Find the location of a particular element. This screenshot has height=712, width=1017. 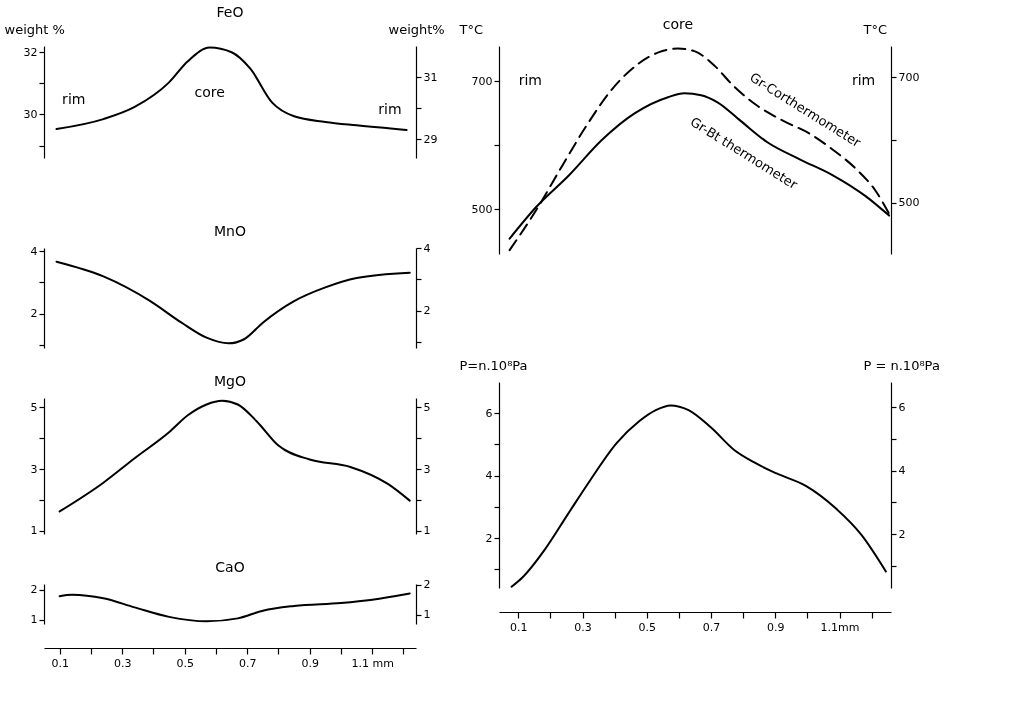

y2-tick-label: 700 is located at coordinates (909, 77).